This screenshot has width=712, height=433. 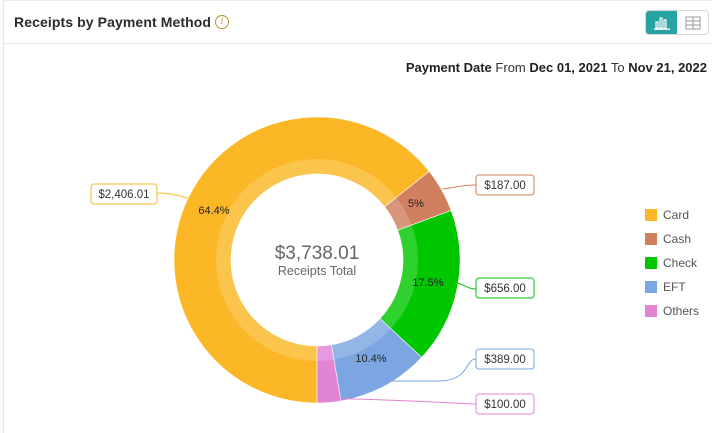 What do you see at coordinates (672, 215) in the screenshot?
I see `legend-item-card: Card` at bounding box center [672, 215].